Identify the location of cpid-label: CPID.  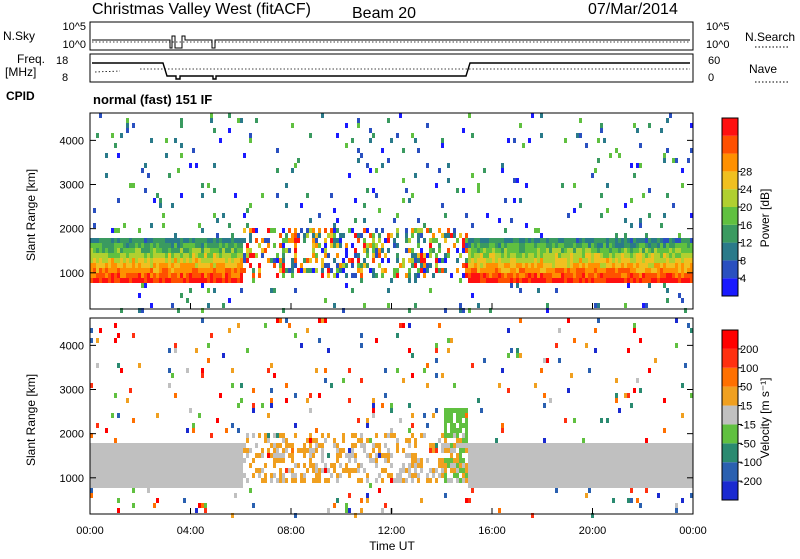
(20, 96).